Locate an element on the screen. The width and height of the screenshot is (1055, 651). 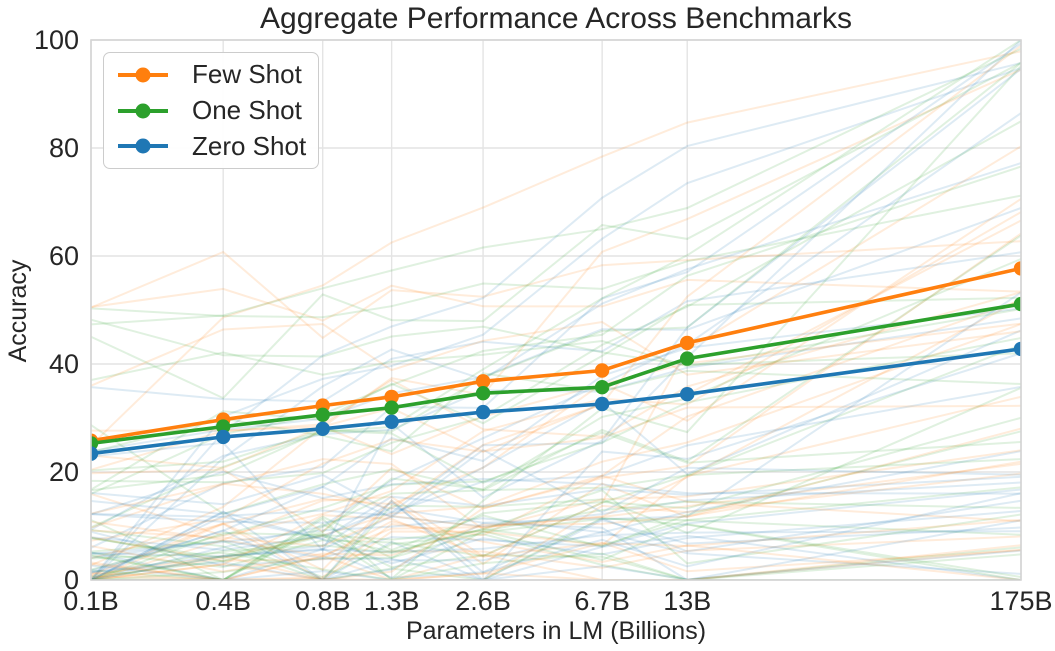
few-shot-line-marker-icon is located at coordinates (143, 75).